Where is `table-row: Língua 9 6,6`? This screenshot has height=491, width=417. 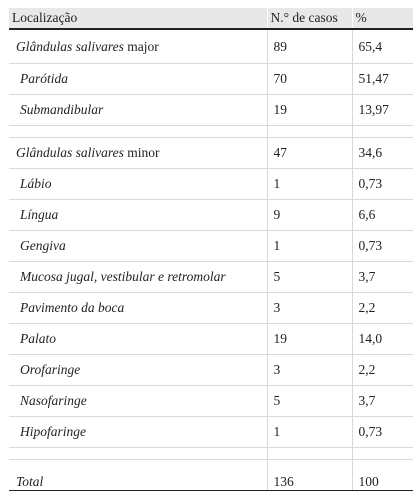 table-row: Língua 9 6,6 is located at coordinates (211, 215).